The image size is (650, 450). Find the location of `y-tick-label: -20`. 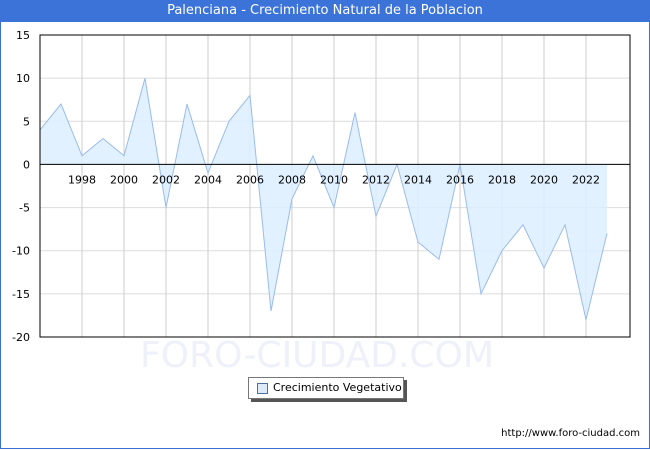

y-tick-label: -20 is located at coordinates (21, 337).